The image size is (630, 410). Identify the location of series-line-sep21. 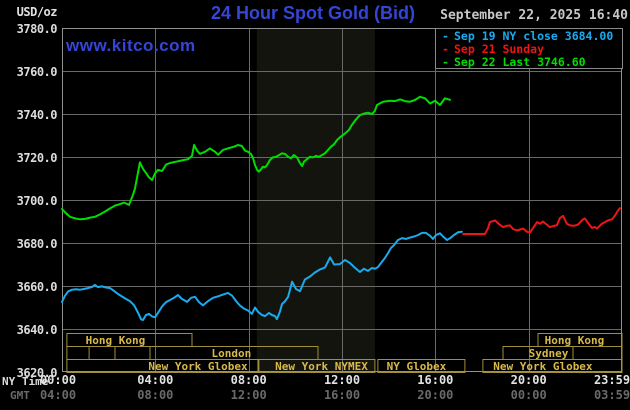
(541, 221).